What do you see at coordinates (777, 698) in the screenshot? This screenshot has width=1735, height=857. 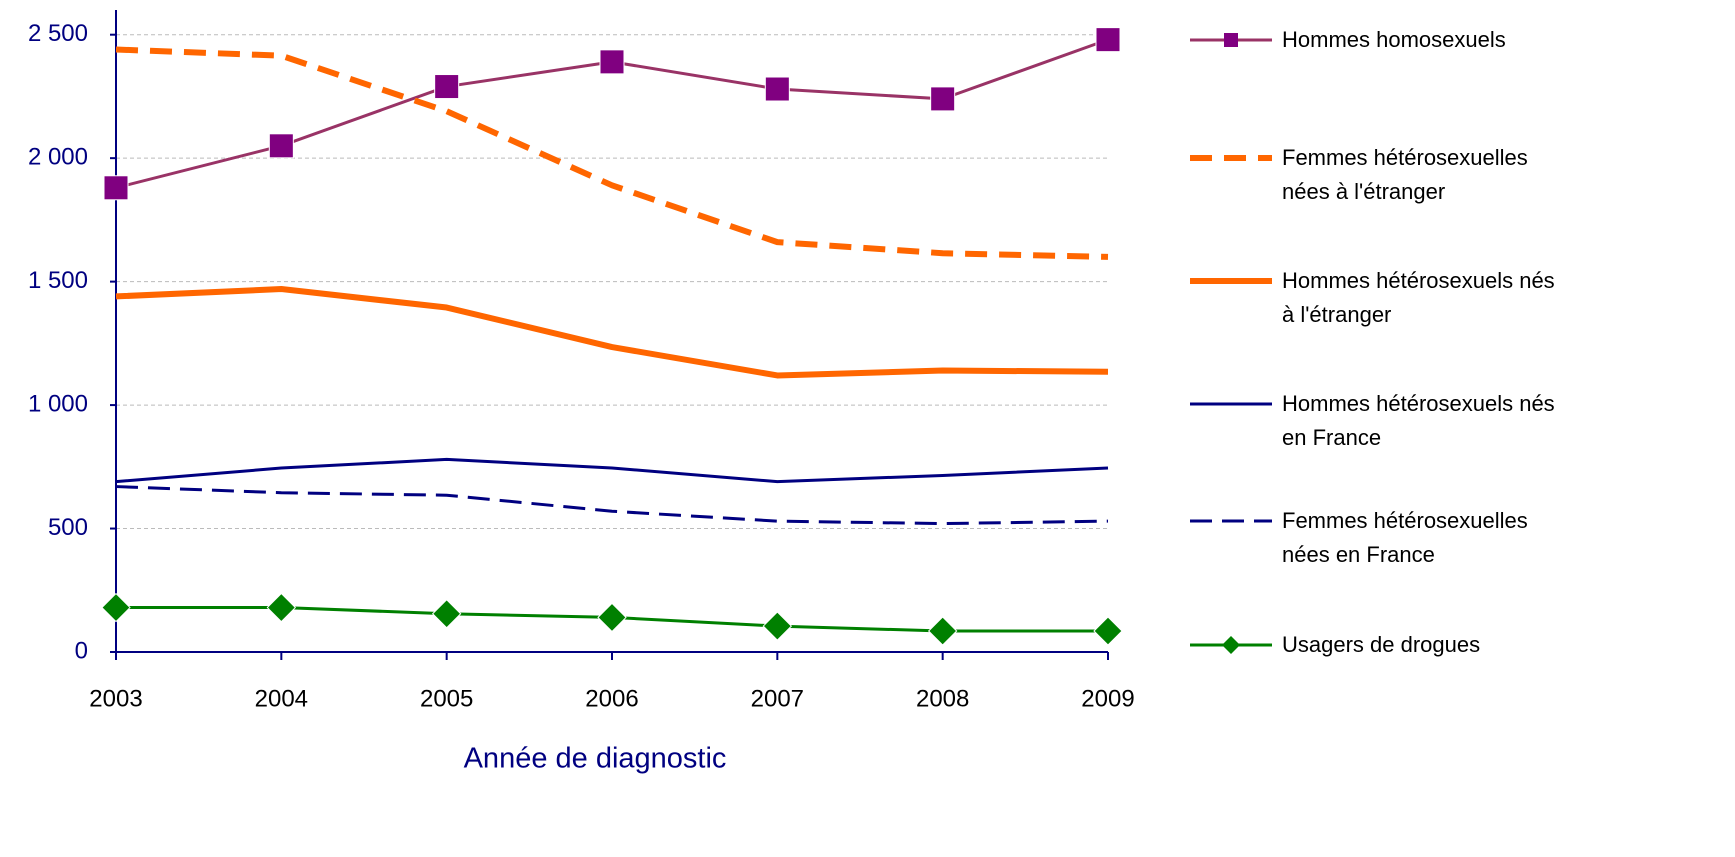 I see `x-tick-label: 2007` at bounding box center [777, 698].